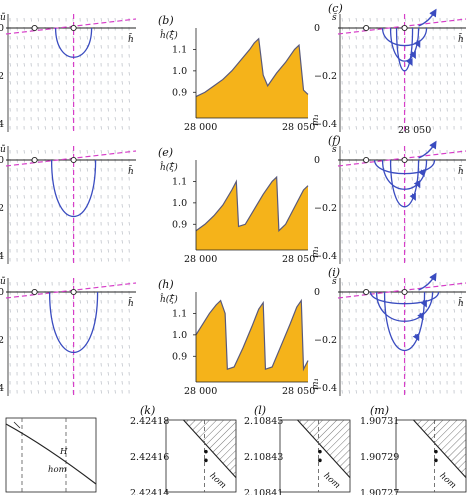 The width and height of the screenshot is (474, 495). I want to click on phase-portrait-right: h̃ s̃ 0 −0.2 −0.4 (i), so click(390, 331).